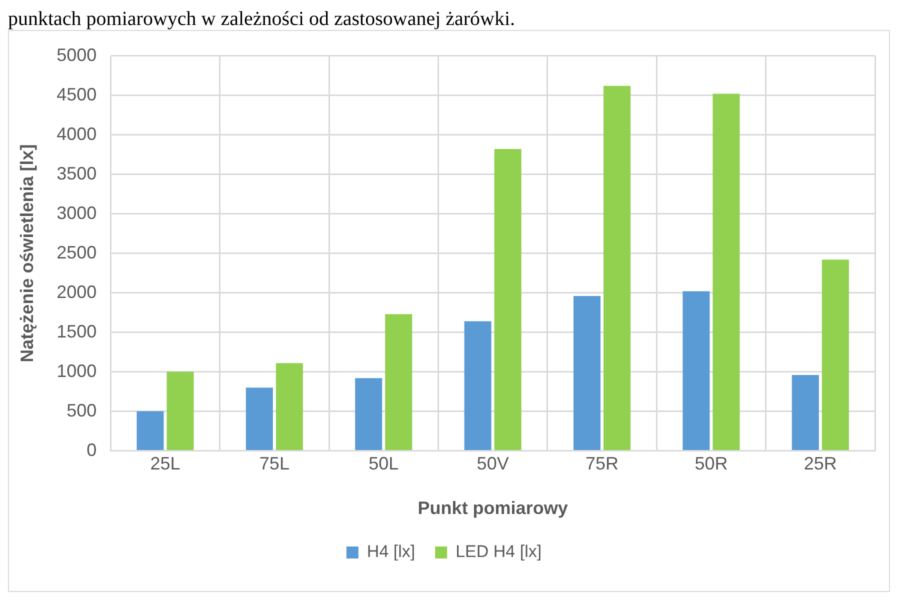  I want to click on x-tick-label: 25L, so click(165, 464).